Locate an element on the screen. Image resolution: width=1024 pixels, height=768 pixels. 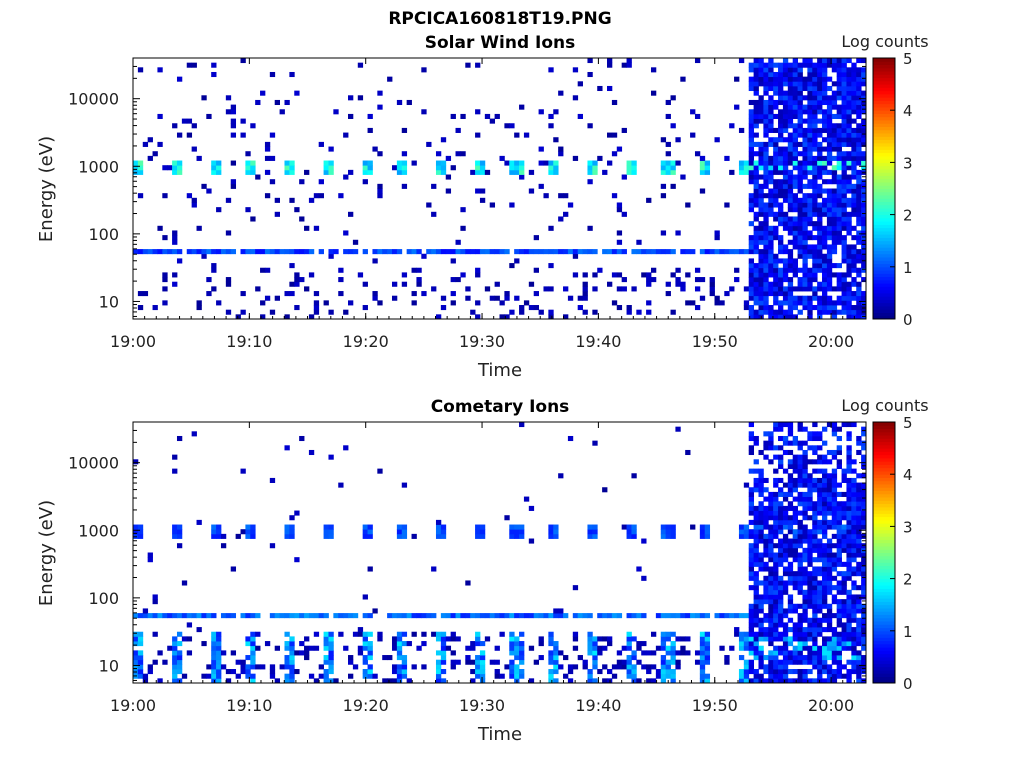
colorbar-frame is located at coordinates (884, 188).